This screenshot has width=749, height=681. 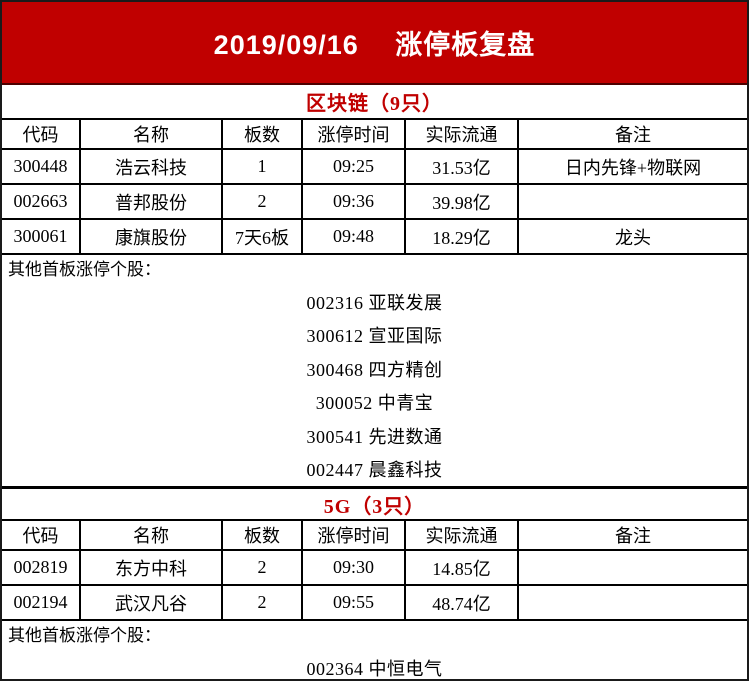 What do you see at coordinates (41, 201) in the screenshot?
I see `cell-code: 002663` at bounding box center [41, 201].